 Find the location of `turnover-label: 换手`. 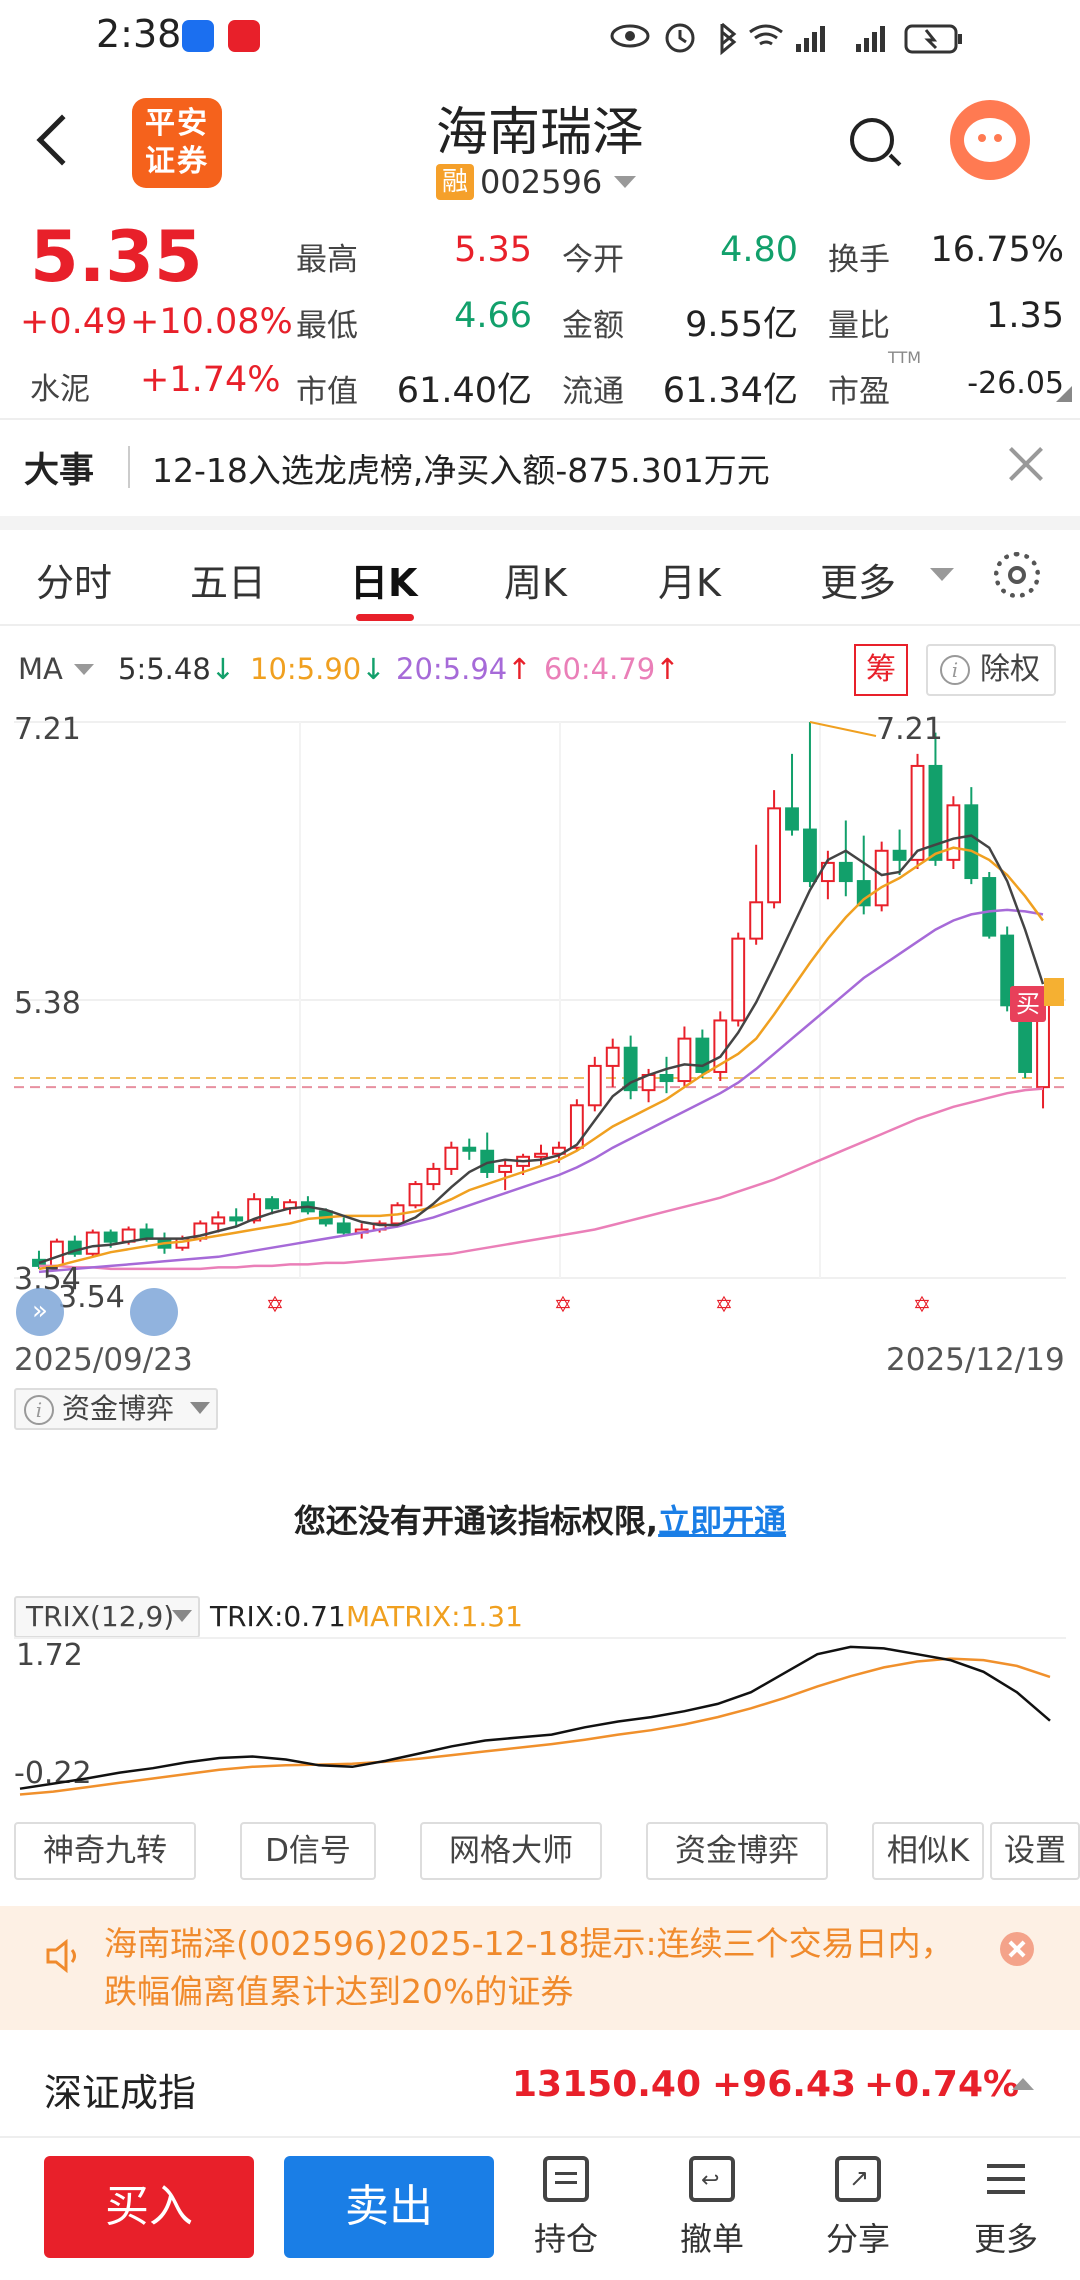

turnover-label: 换手 is located at coordinates (859, 260).